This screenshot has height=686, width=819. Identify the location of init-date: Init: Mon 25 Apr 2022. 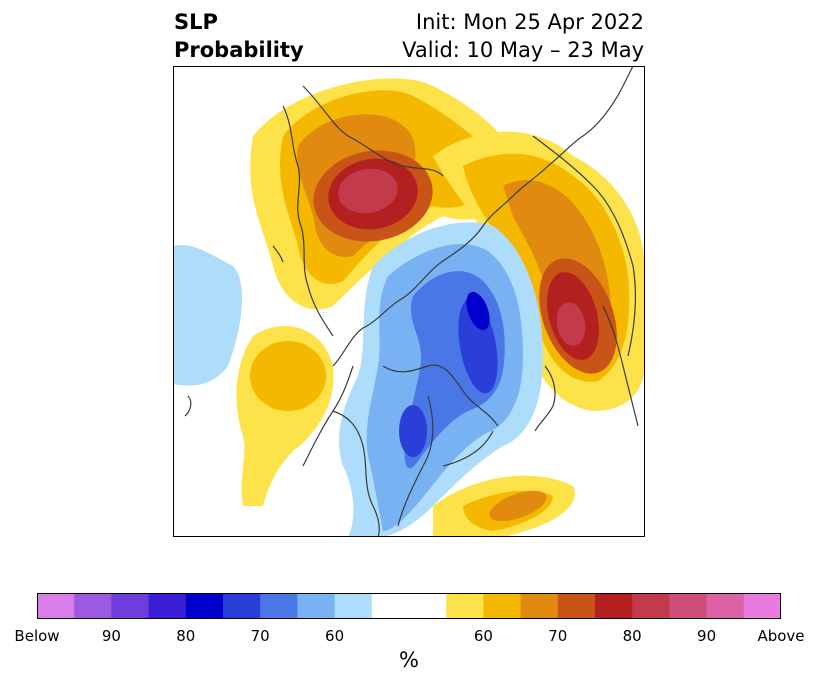
(529, 22).